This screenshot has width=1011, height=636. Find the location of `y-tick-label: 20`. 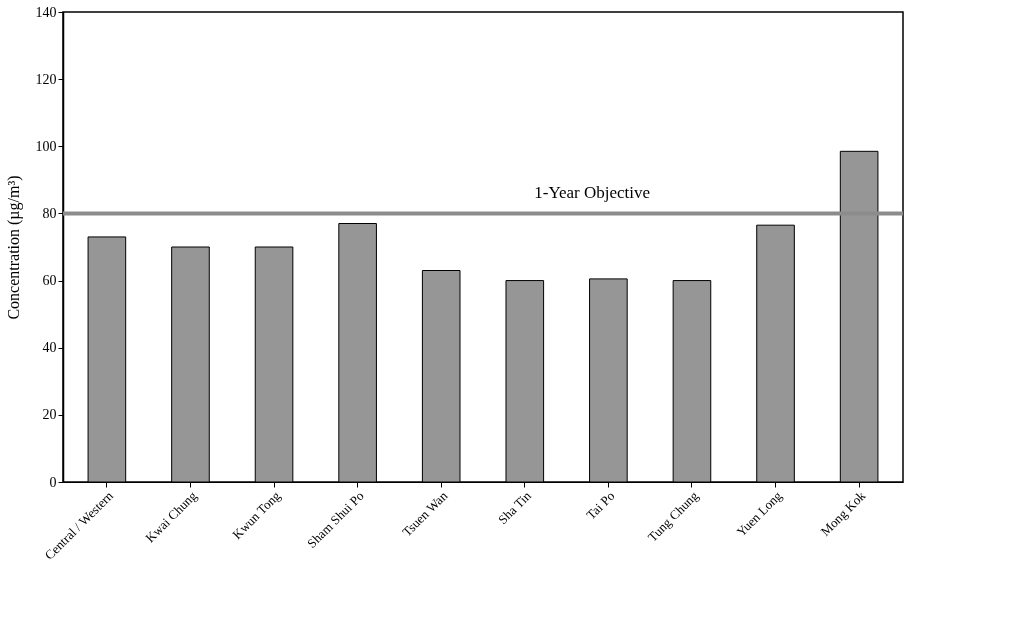

y-tick-label: 20 is located at coordinates (49, 415).